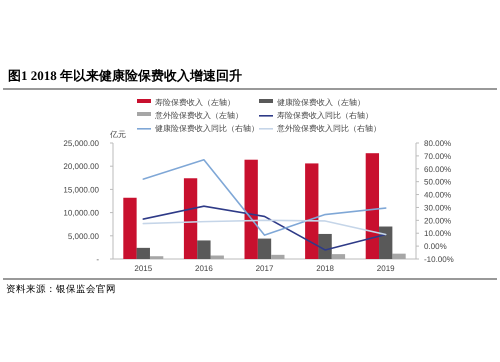  What do you see at coordinates (81, 143) in the screenshot?
I see `y-tick-label: 25,000.00` at bounding box center [81, 143].